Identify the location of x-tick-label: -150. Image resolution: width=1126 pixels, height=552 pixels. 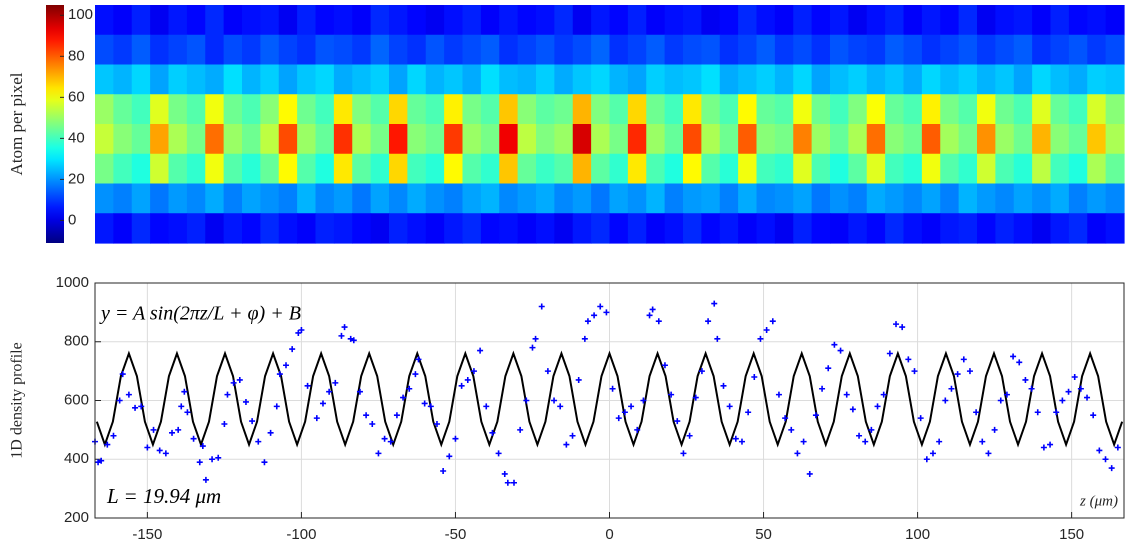
(147, 534).